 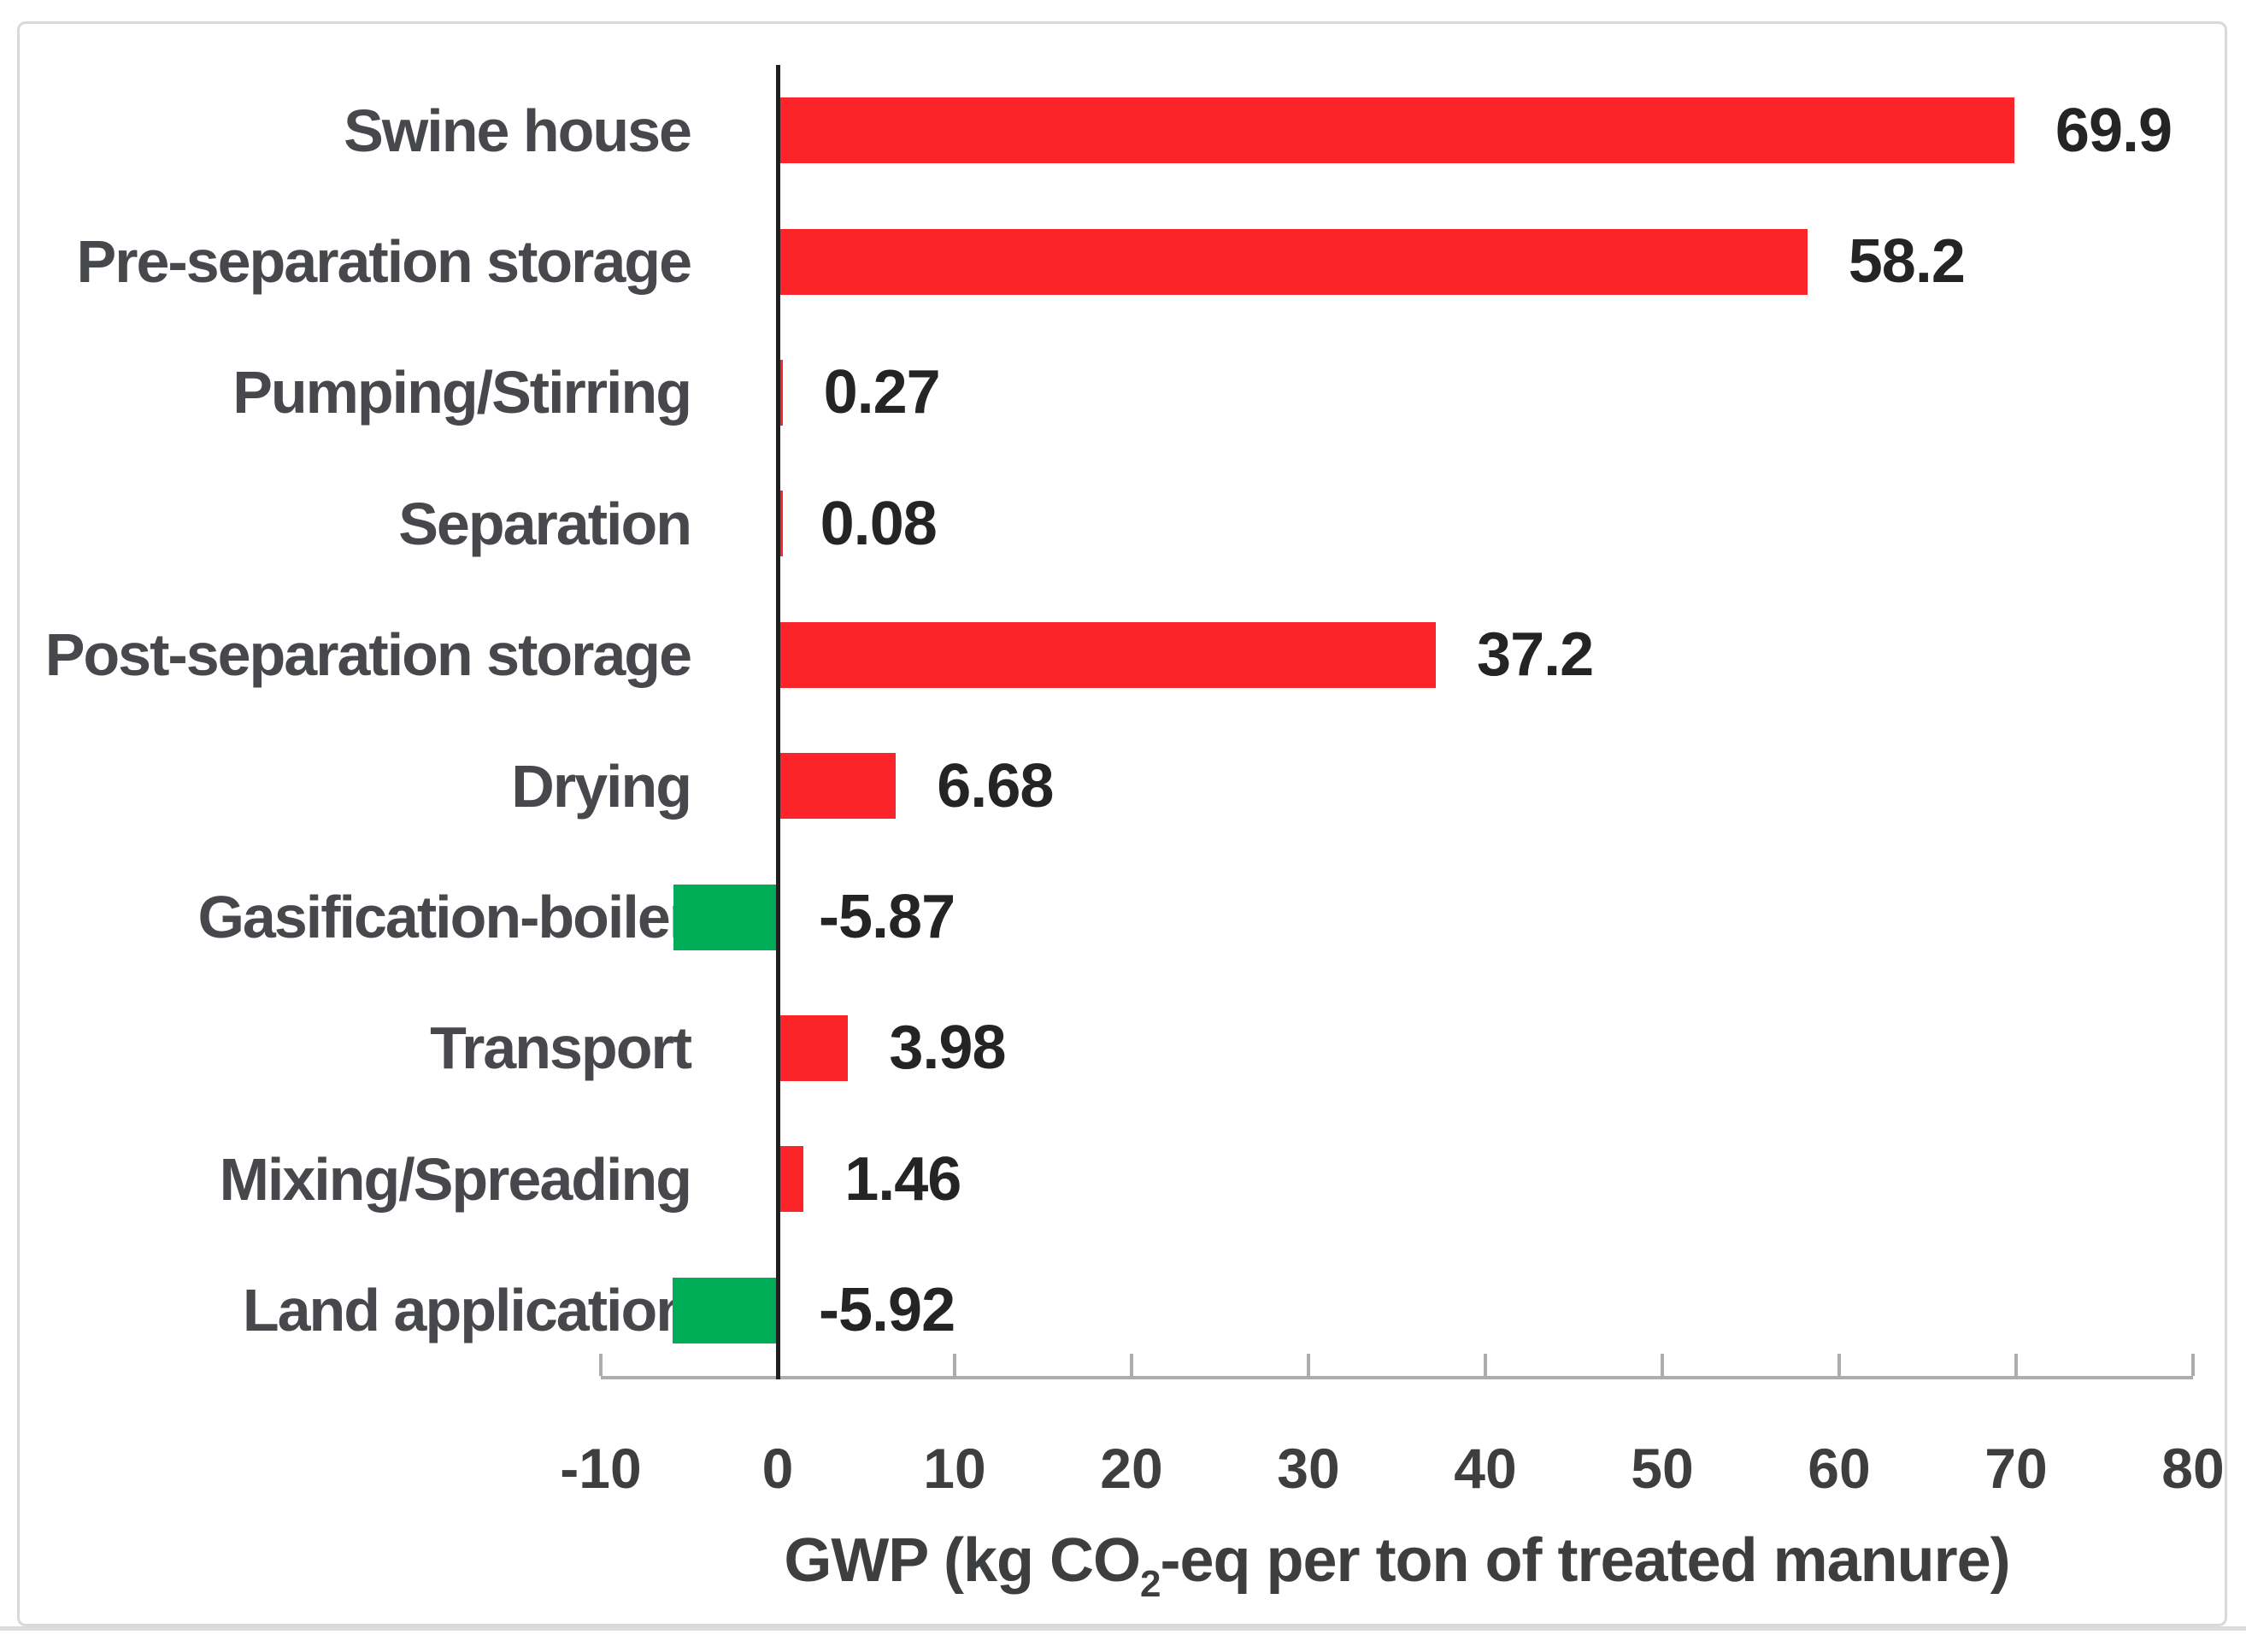 What do you see at coordinates (384, 262) in the screenshot?
I see `category-label-pre-separation-storage: Pre-separation storage` at bounding box center [384, 262].